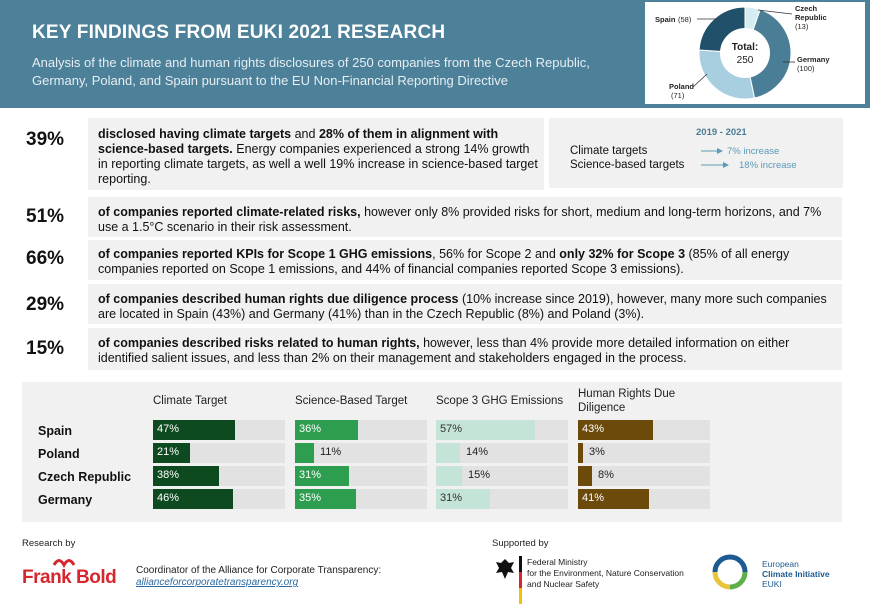  Describe the element at coordinates (605, 573) in the screenshot. I see `ministry-line-2: for the Environment, Nature Conservation` at that location.